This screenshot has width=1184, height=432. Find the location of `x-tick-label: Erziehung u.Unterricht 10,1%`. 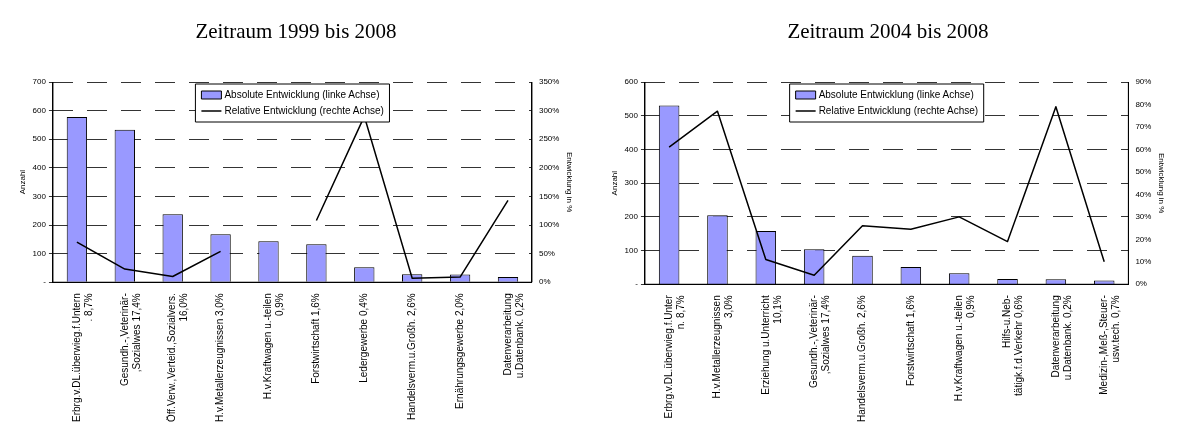

x-tick-label: Erziehung u.Unterricht 10,1% is located at coordinates (771, 345).